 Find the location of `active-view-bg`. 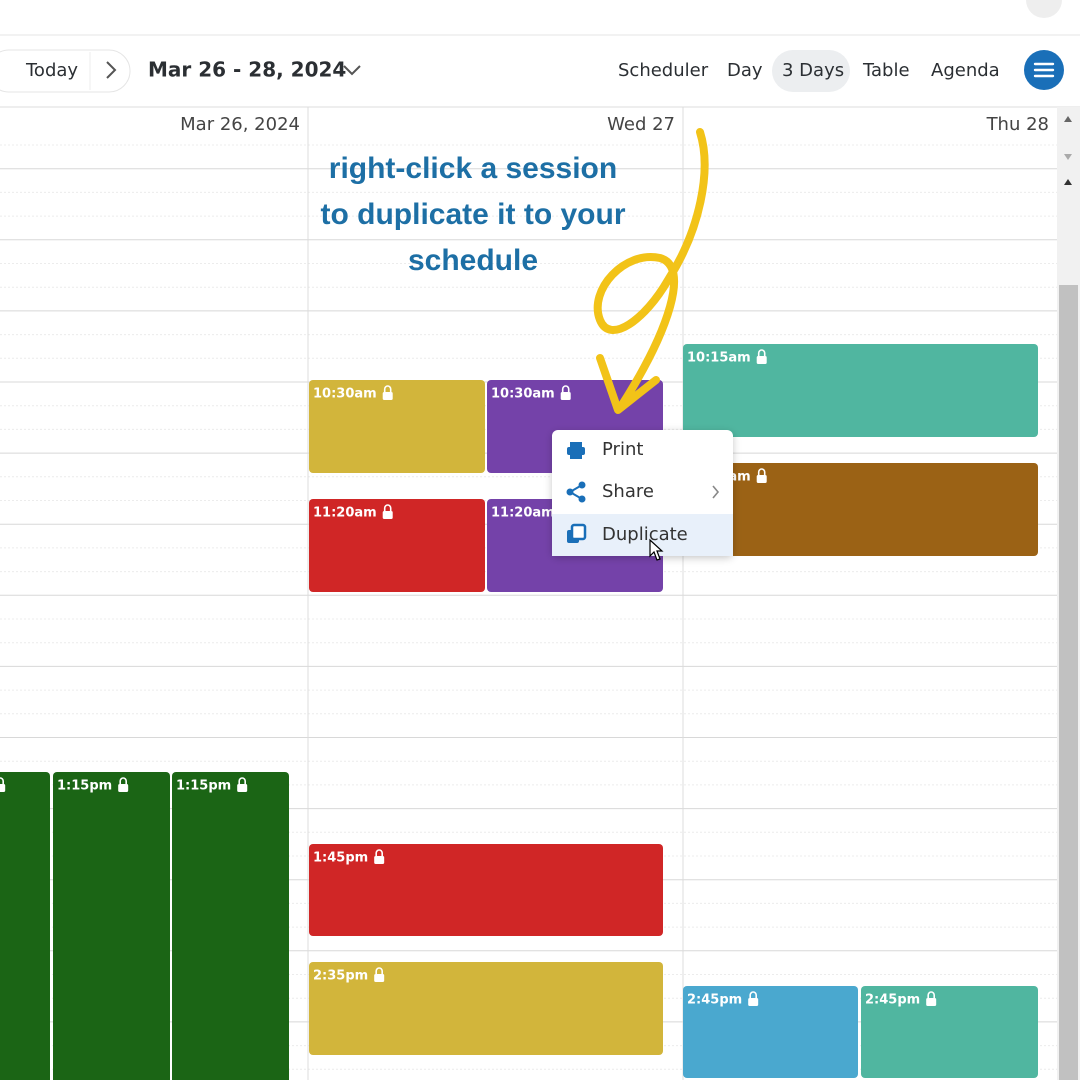

active-view-bg is located at coordinates (811, 71).